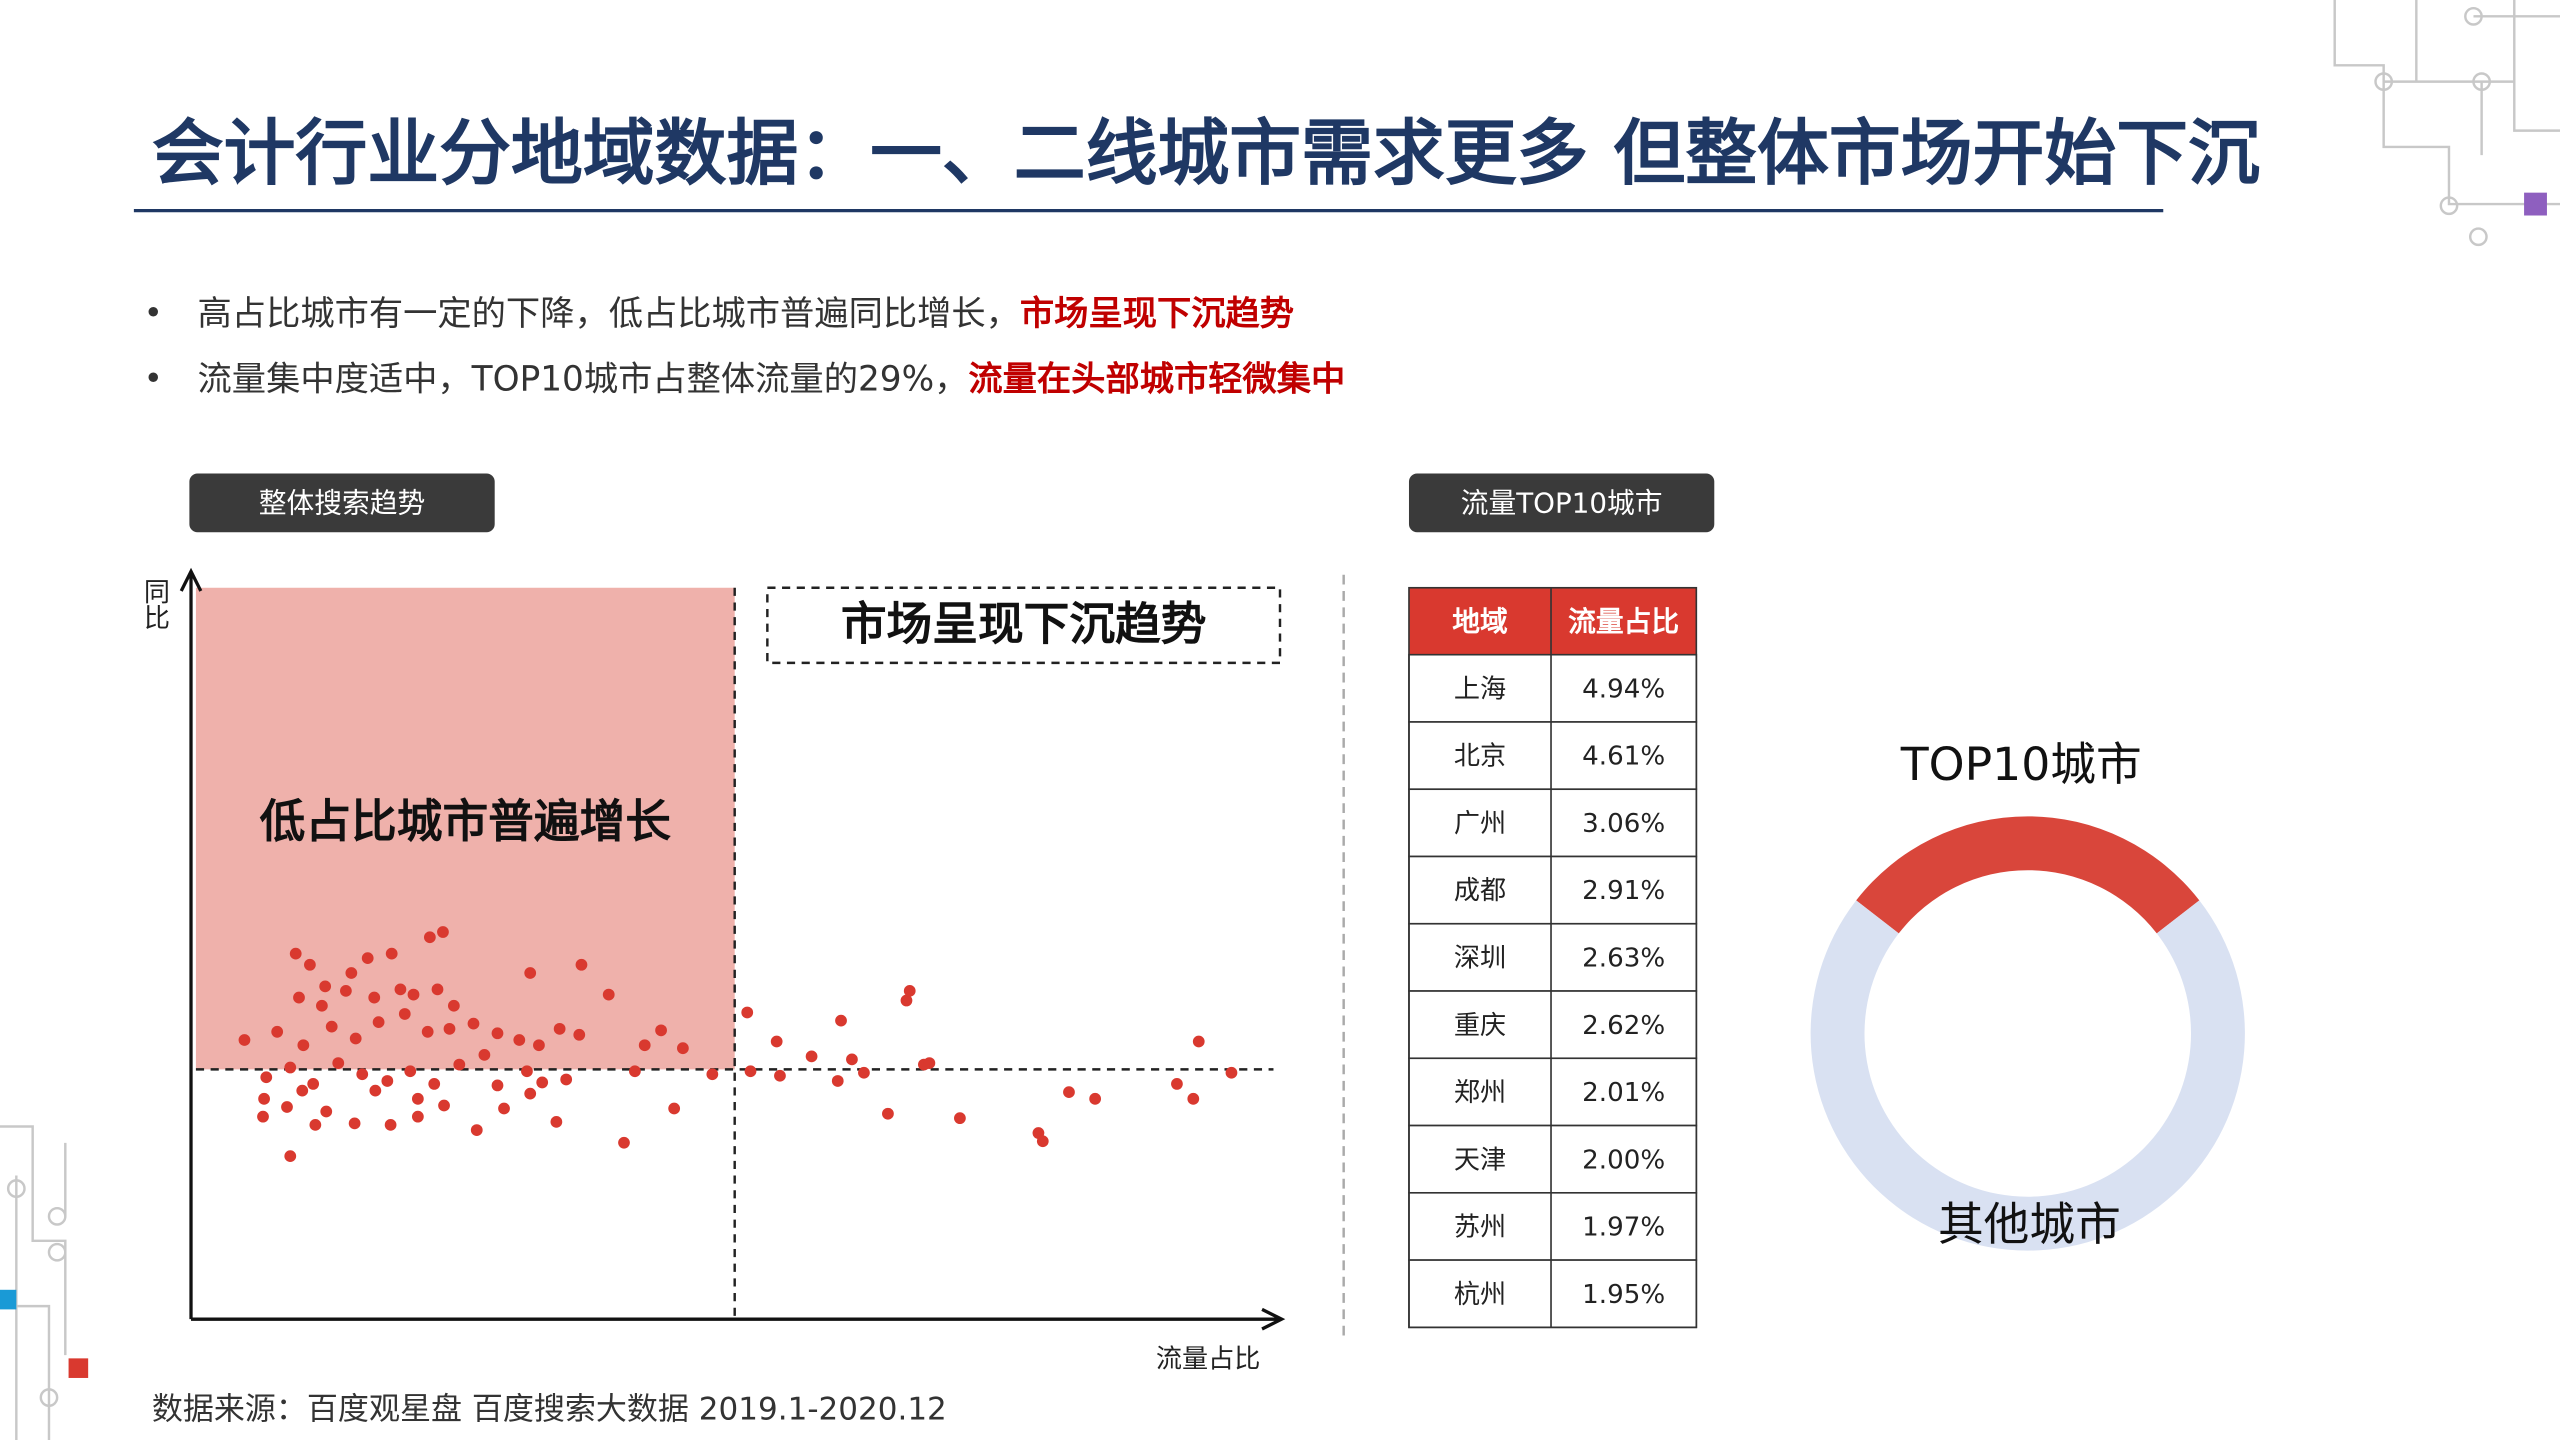  Describe the element at coordinates (1480, 689) in the screenshot. I see `table-cell: 上海` at that location.